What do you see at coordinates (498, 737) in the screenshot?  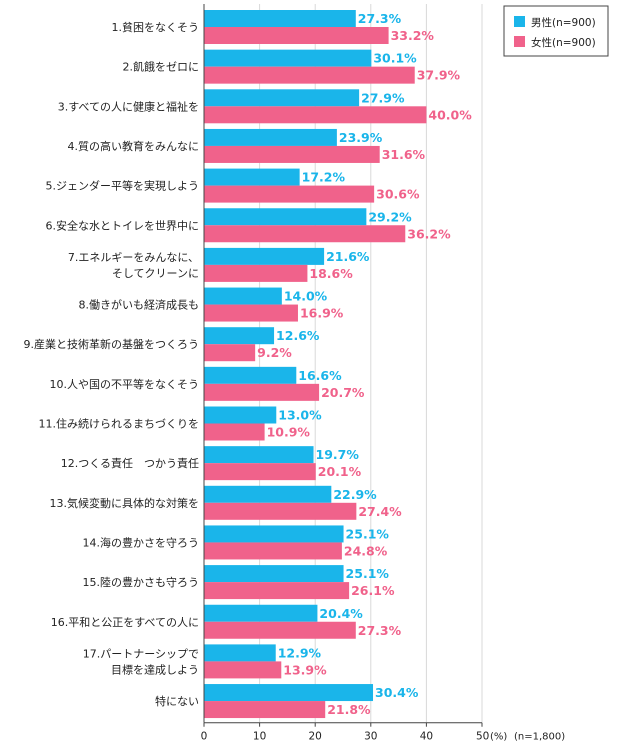 I see `x-unit-label: (%)` at bounding box center [498, 737].